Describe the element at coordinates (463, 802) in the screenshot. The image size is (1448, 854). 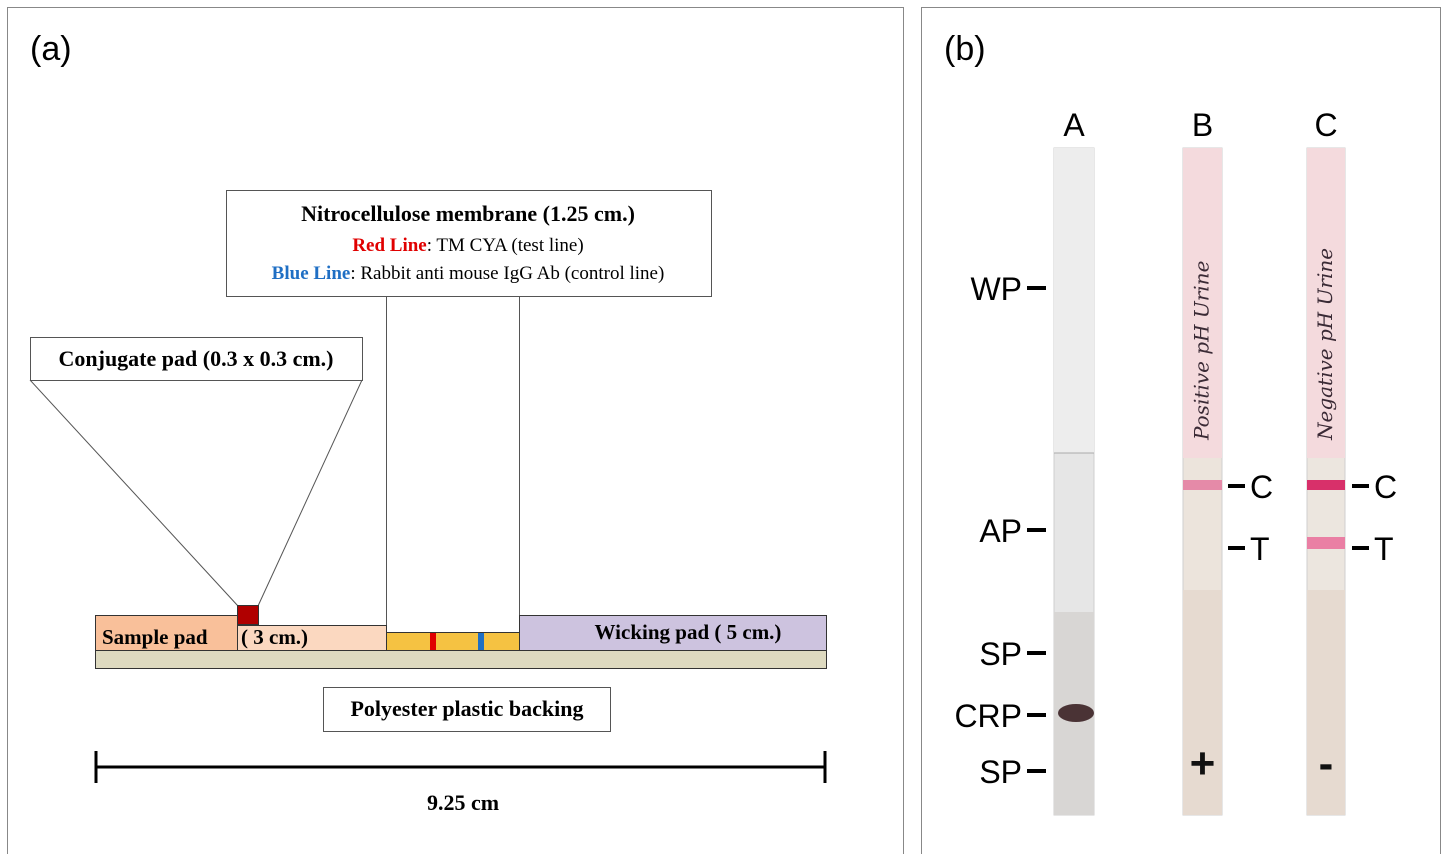
I see `scale-label: 9.25 cm` at that location.